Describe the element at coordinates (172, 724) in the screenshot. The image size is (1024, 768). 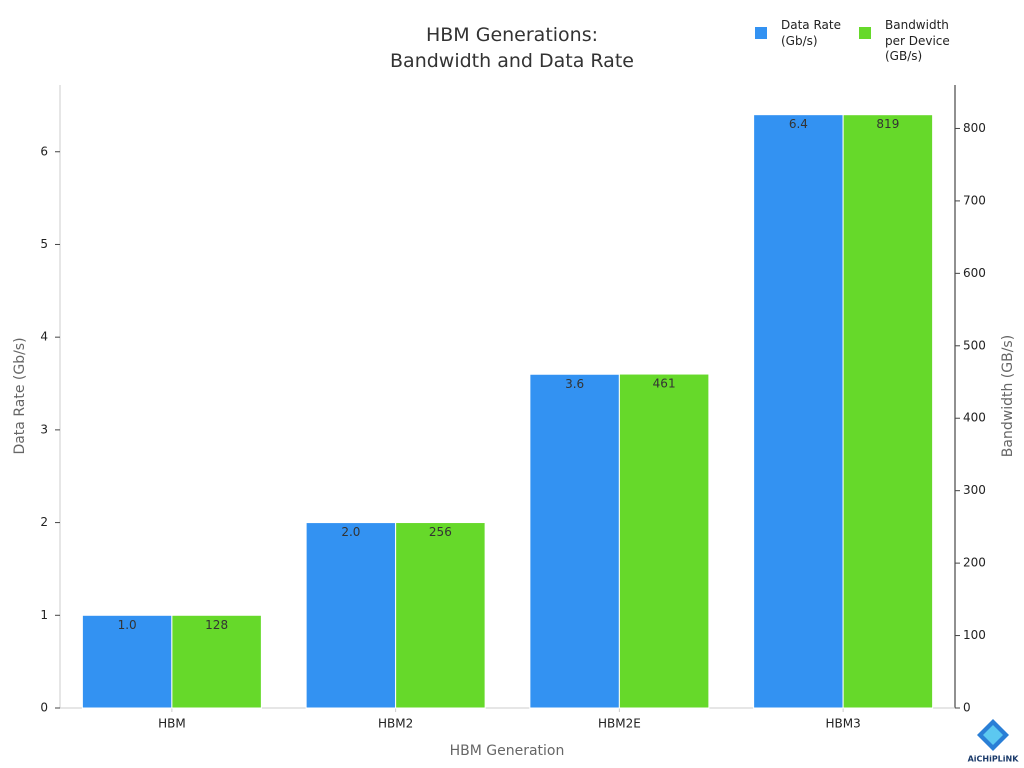
I see `x-tick-label: HBM` at that location.